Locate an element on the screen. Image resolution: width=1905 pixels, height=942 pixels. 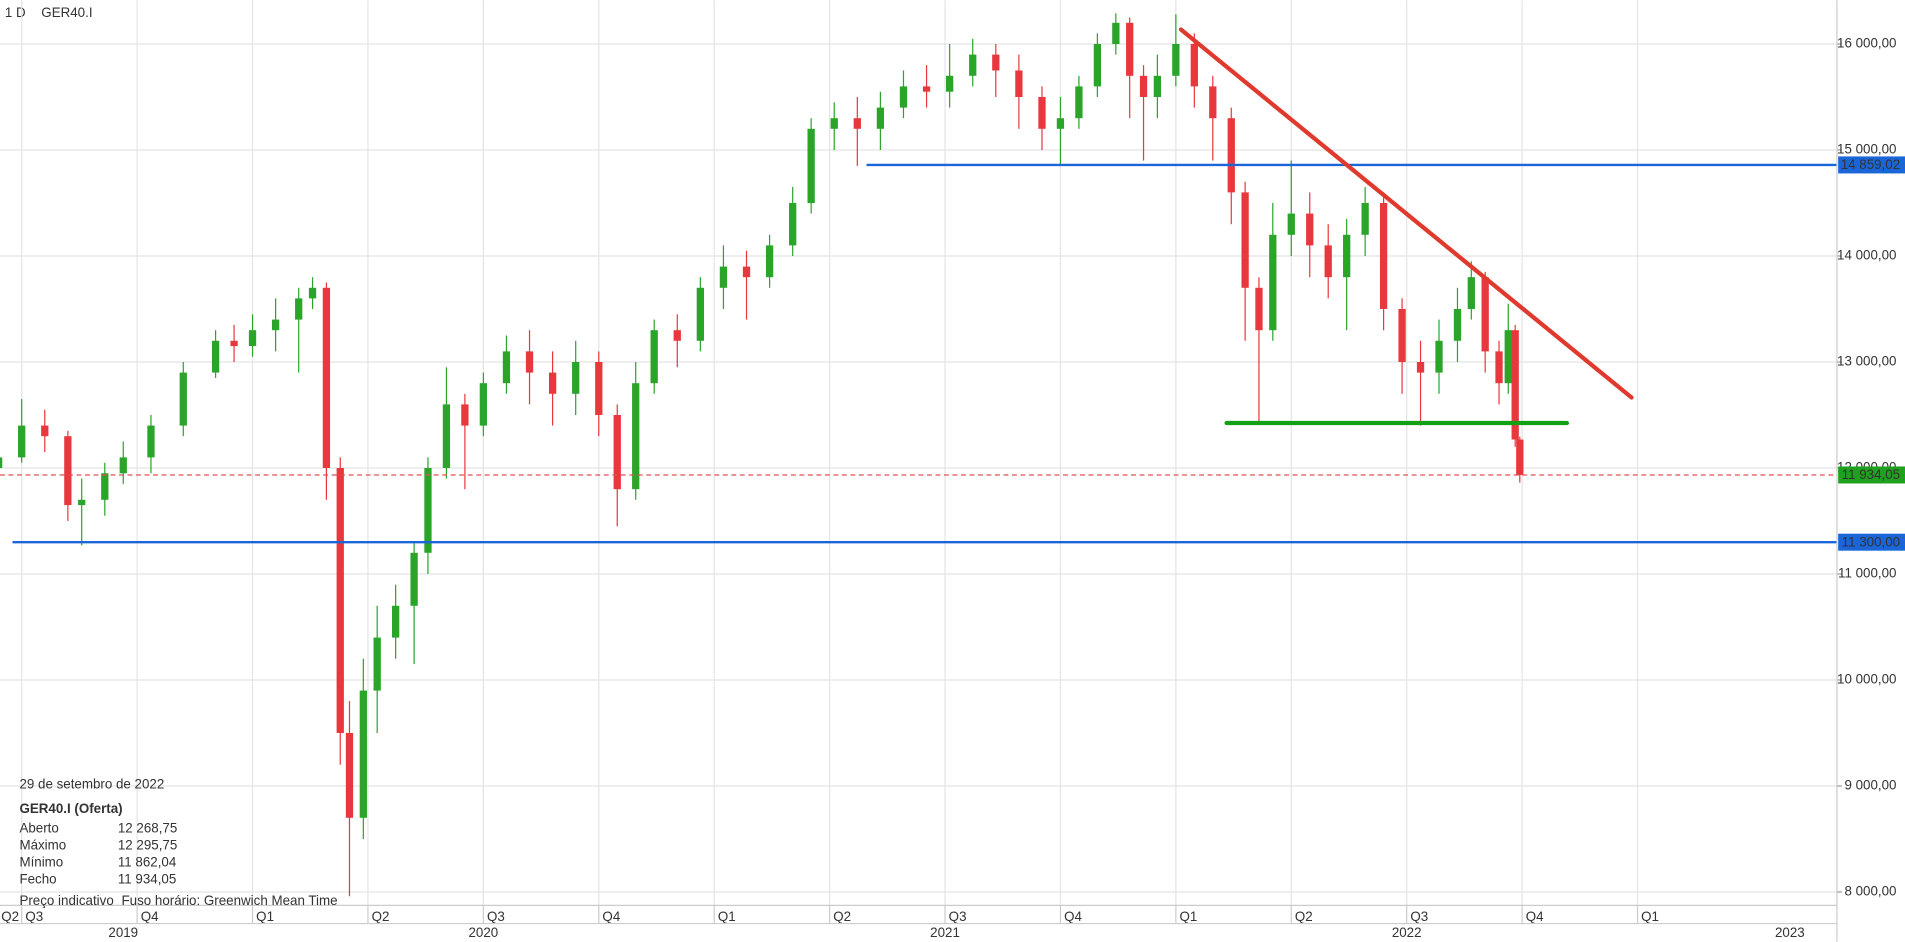
info-timezone: Fuso horário: Greenwich Mean Time is located at coordinates (229, 900).